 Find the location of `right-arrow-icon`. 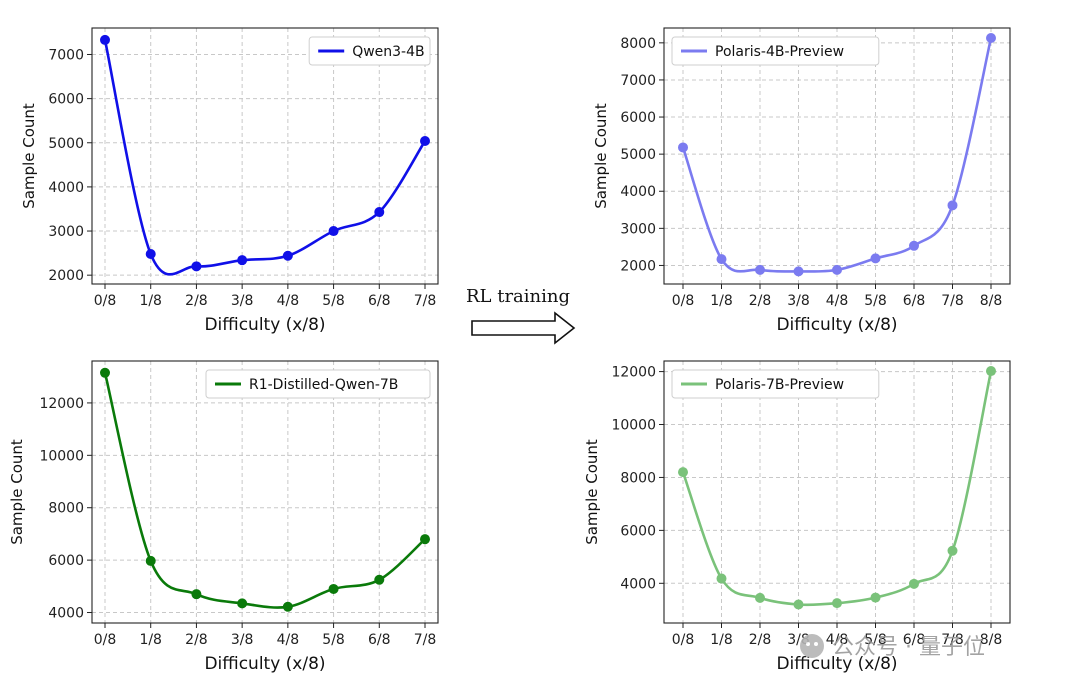

right-arrow-icon is located at coordinates (523, 328).